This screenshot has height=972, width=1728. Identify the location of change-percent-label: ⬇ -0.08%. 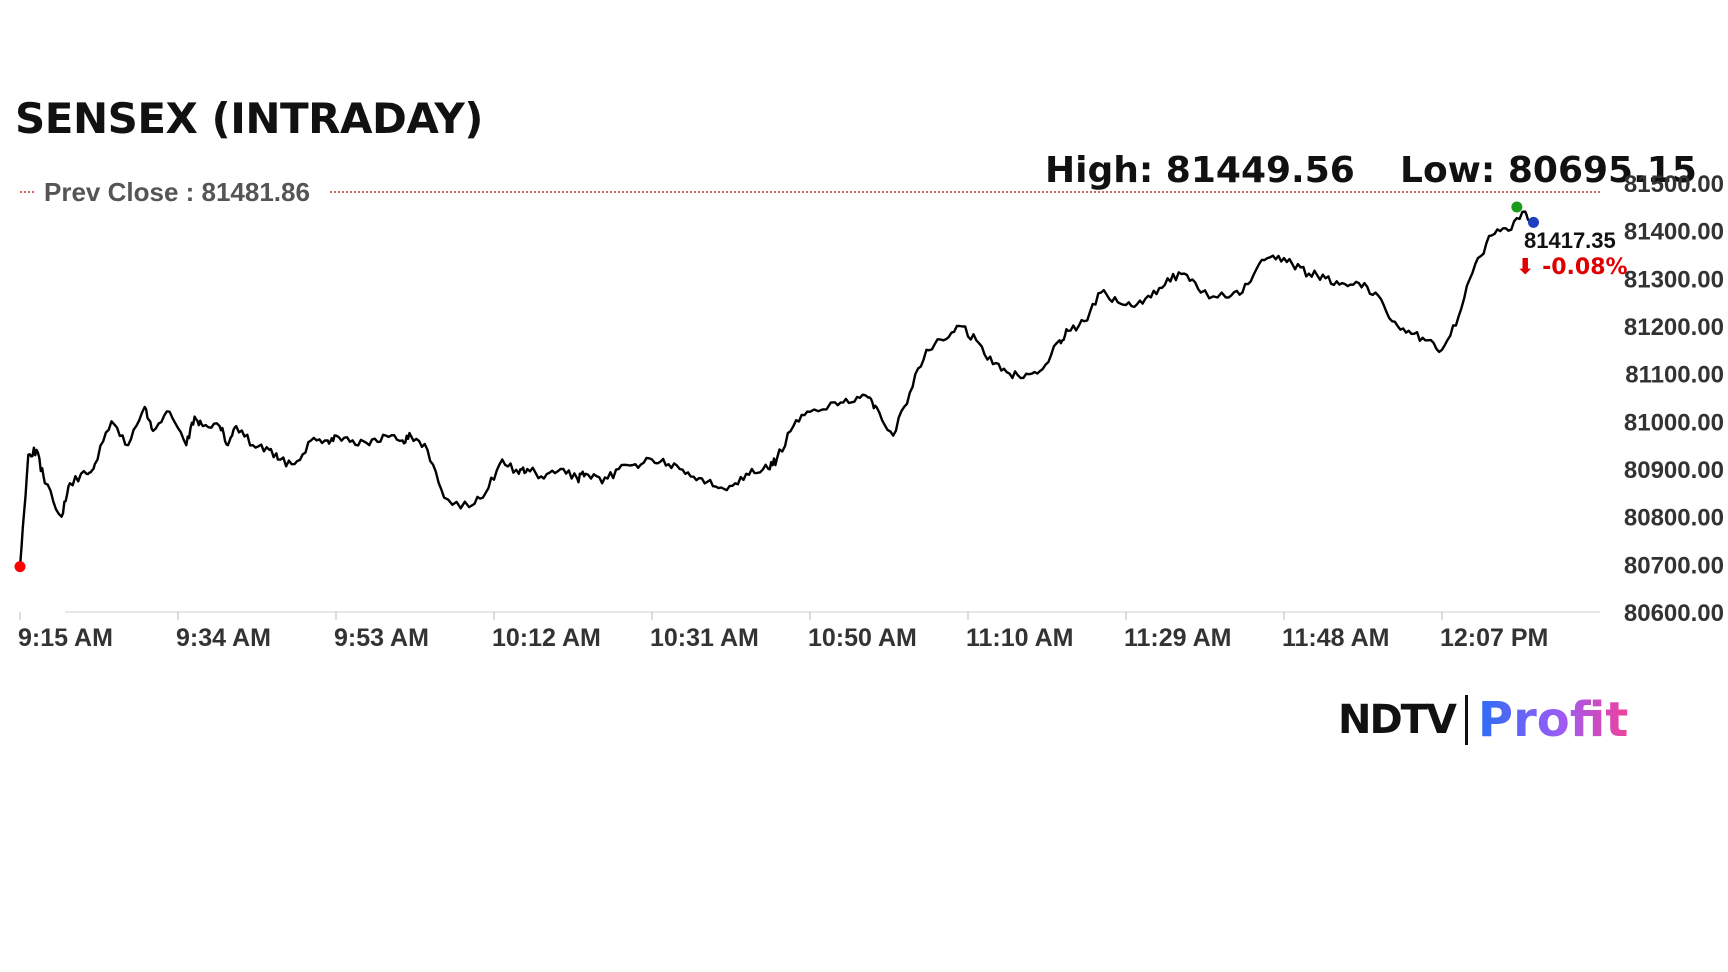
(1572, 267).